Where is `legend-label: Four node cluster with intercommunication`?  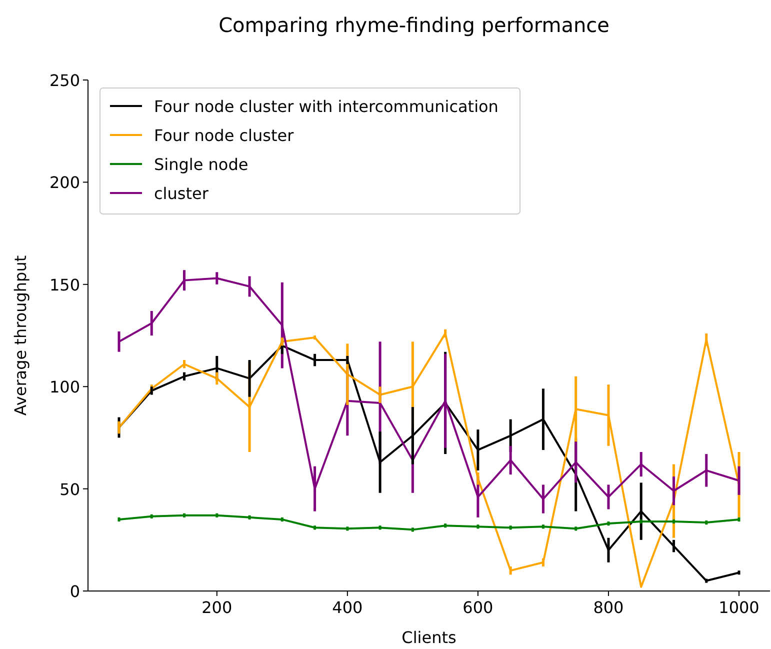
legend-label: Four node cluster with intercommunication is located at coordinates (326, 106).